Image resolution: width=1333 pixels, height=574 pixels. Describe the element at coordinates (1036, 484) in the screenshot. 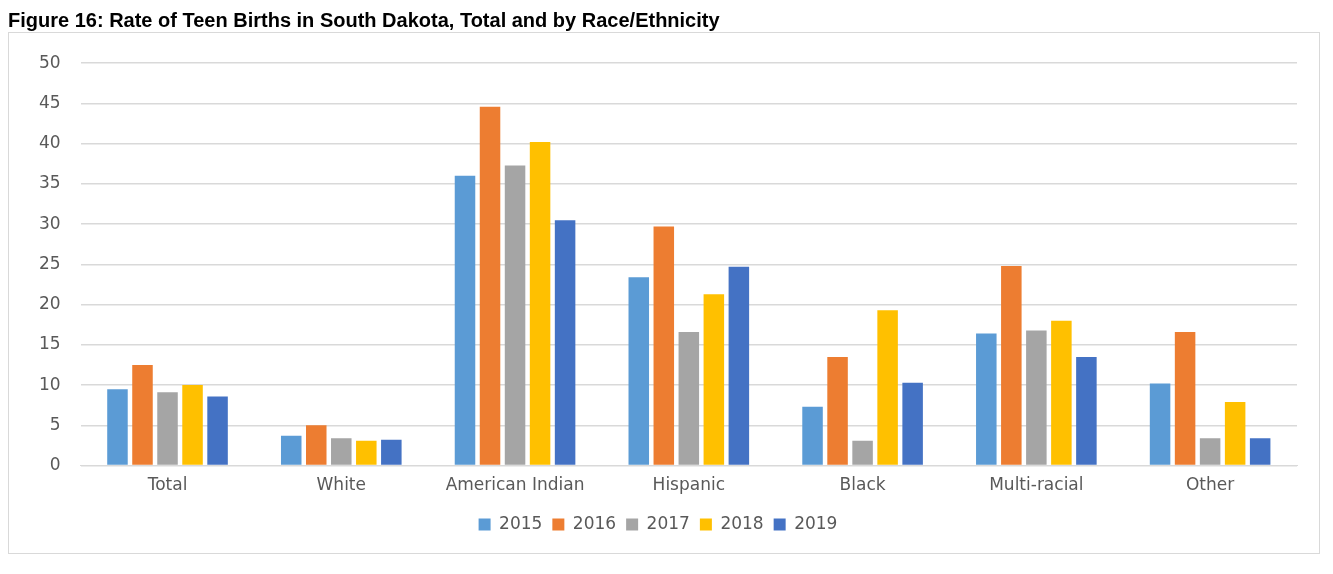

I see `x-tick-label: Multi-racial` at that location.